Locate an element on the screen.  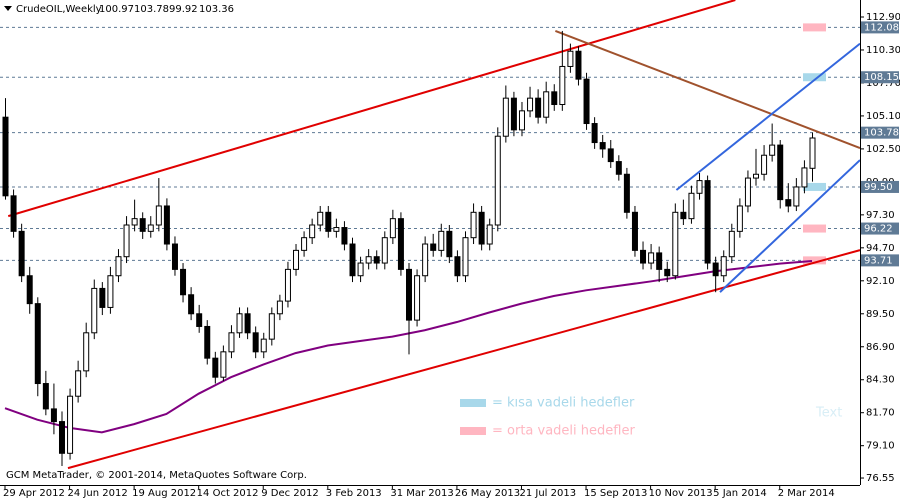
x-tick-label: 29 Apr 2012 is located at coordinates (34, 493).